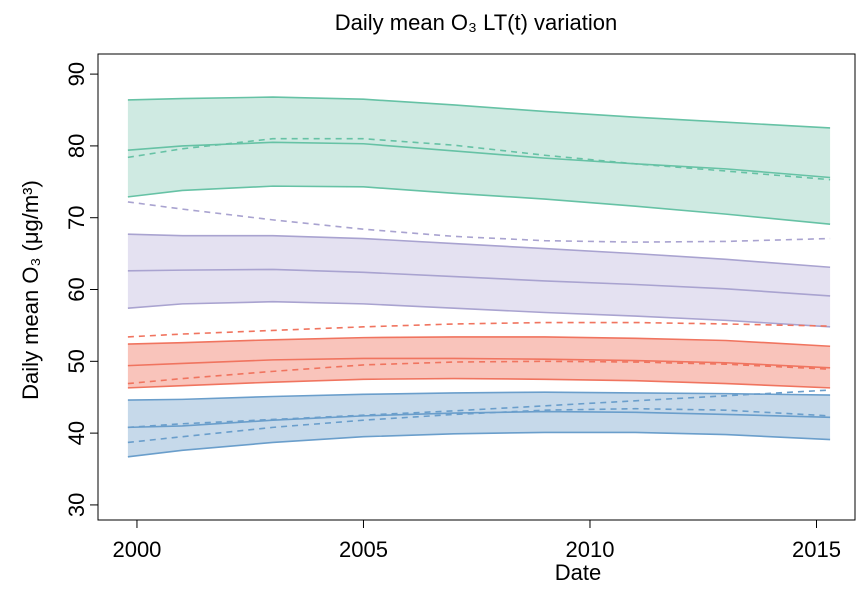  What do you see at coordinates (76, 217) in the screenshot?
I see `y-tick-label: 70` at bounding box center [76, 217].